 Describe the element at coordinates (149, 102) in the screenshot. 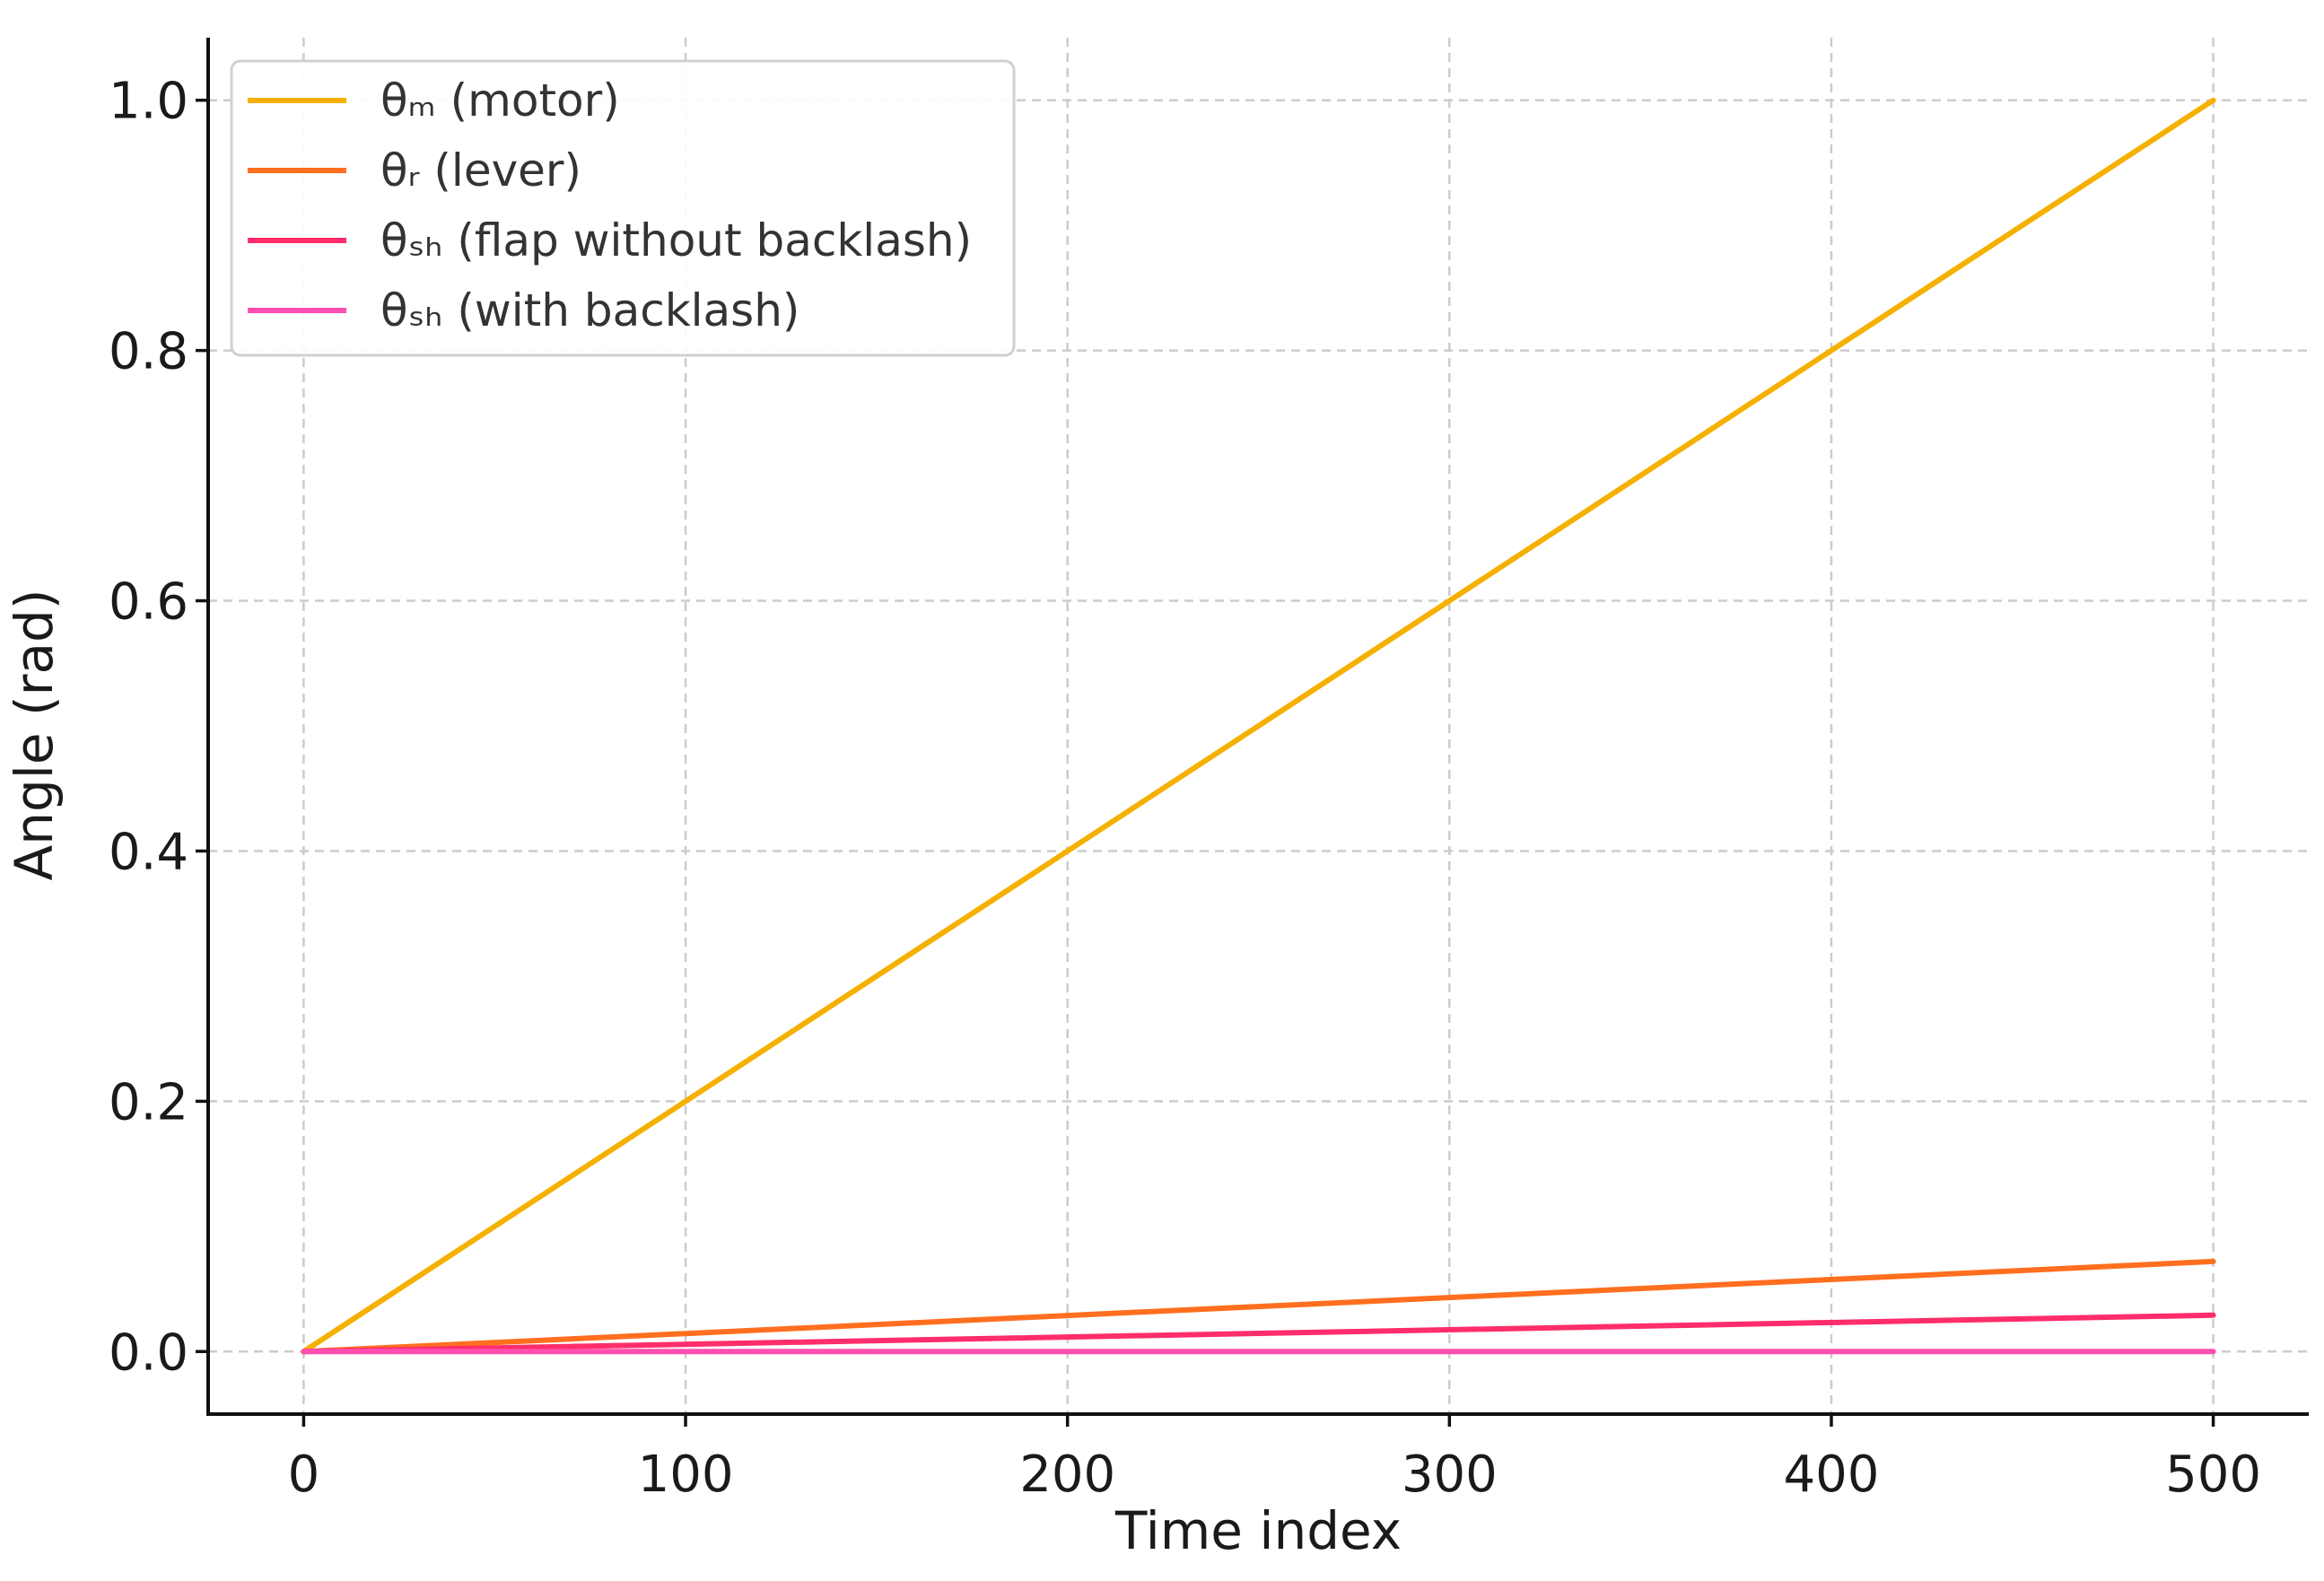

I see `y-tick-label: 1.0` at that location.